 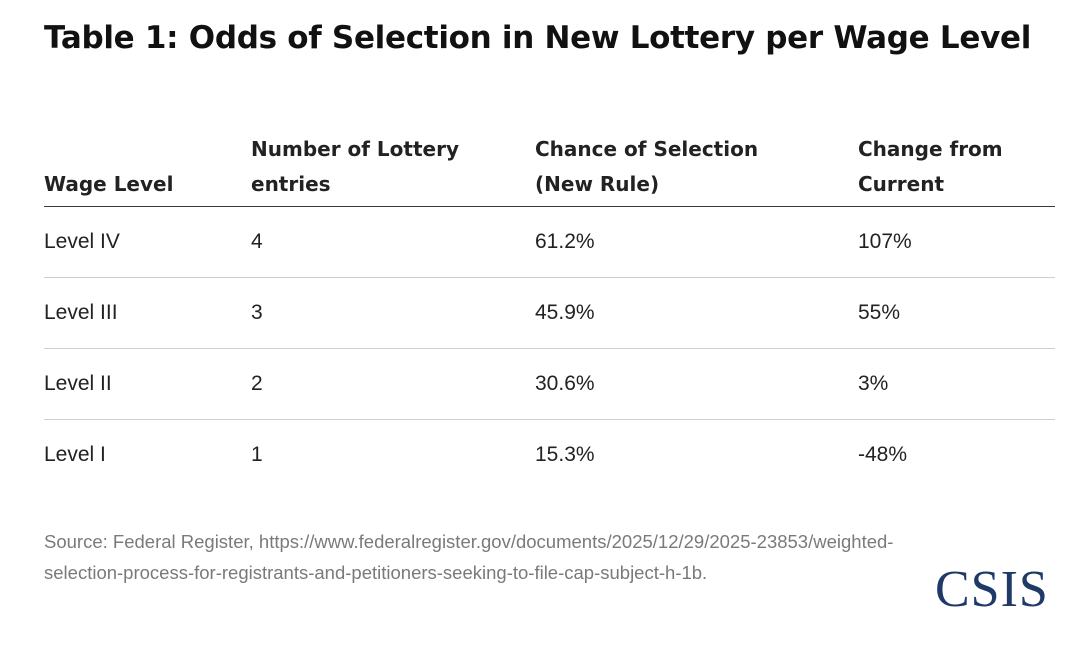 What do you see at coordinates (109, 184) in the screenshot?
I see `header-wage-level: Wage Level` at bounding box center [109, 184].